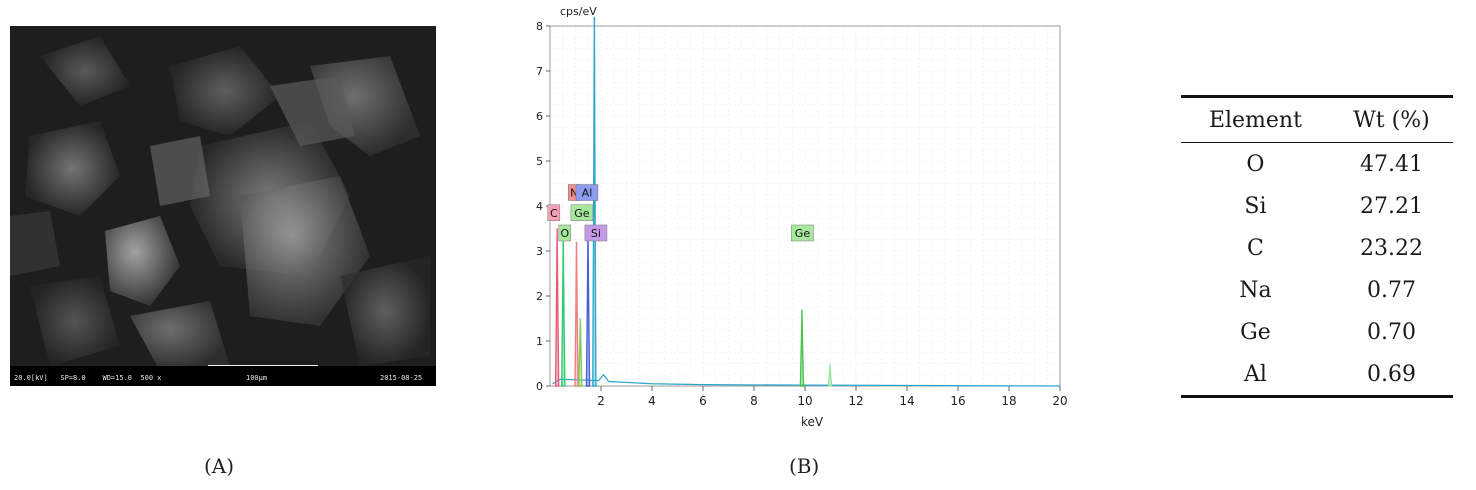  Describe the element at coordinates (539, 26) in the screenshot. I see `y-tick-label: 8` at that location.